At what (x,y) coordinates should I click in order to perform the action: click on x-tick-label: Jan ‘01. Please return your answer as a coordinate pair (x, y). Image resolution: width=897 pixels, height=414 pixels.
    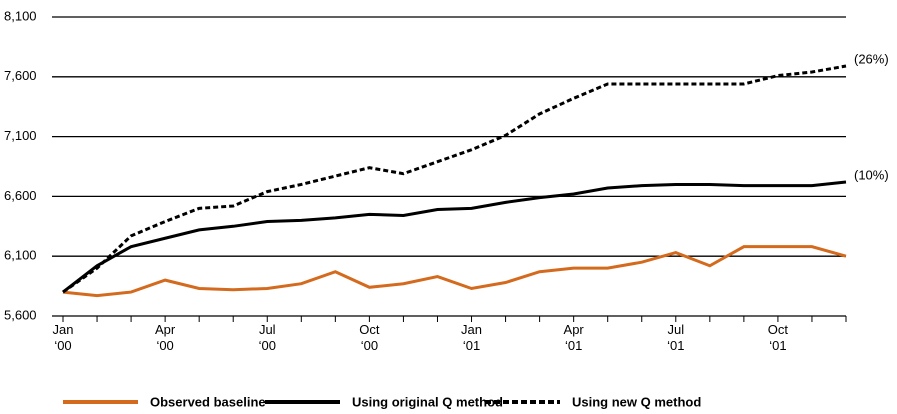
    Looking at the image, I should click on (471, 337).